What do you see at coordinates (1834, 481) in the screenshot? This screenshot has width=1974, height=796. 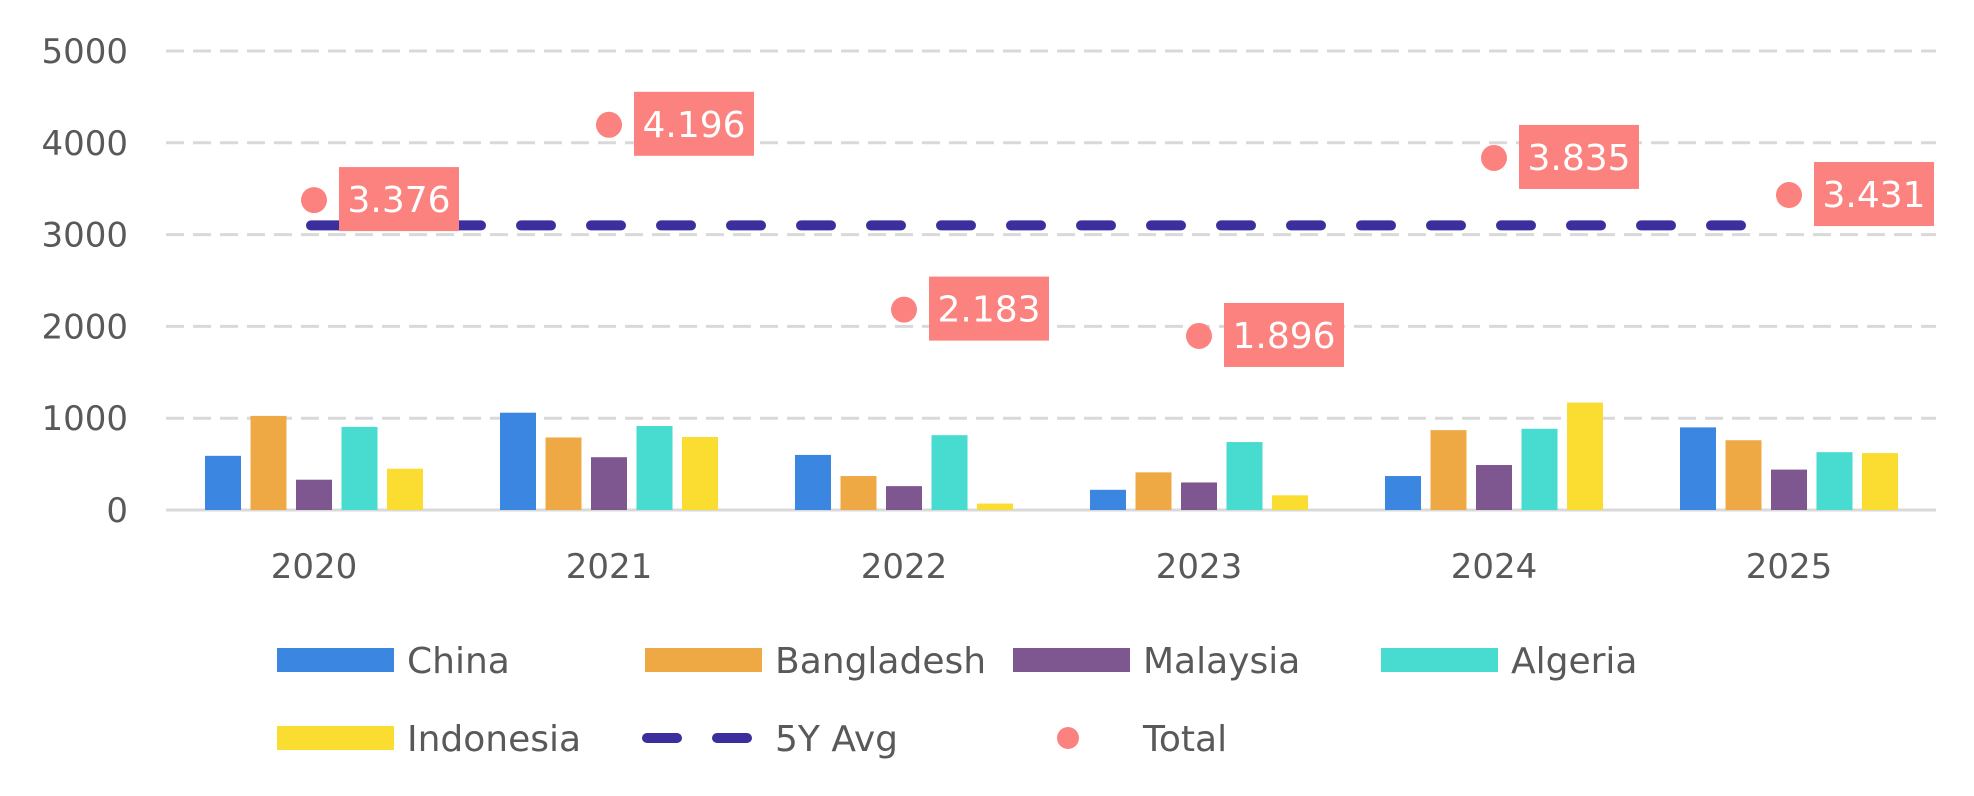 I see `bar-algeria-2025` at bounding box center [1834, 481].